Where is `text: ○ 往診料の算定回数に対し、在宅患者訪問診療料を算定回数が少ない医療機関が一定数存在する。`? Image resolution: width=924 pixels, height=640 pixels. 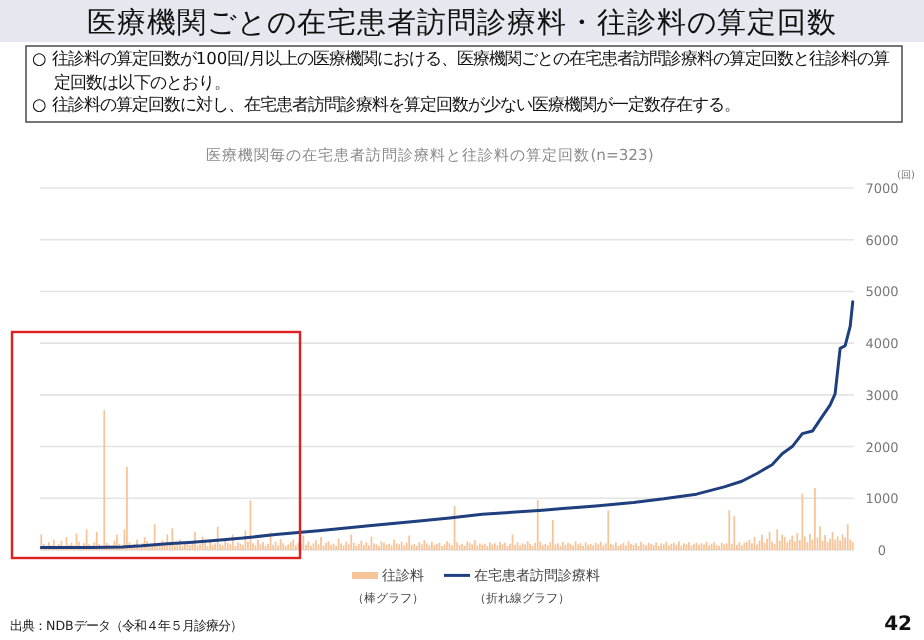 text: ○ 往診料の算定回数に対し、在宅患者訪問診療料を算定回数が少ない医療機関が一定数存在する。 is located at coordinates (387, 105).